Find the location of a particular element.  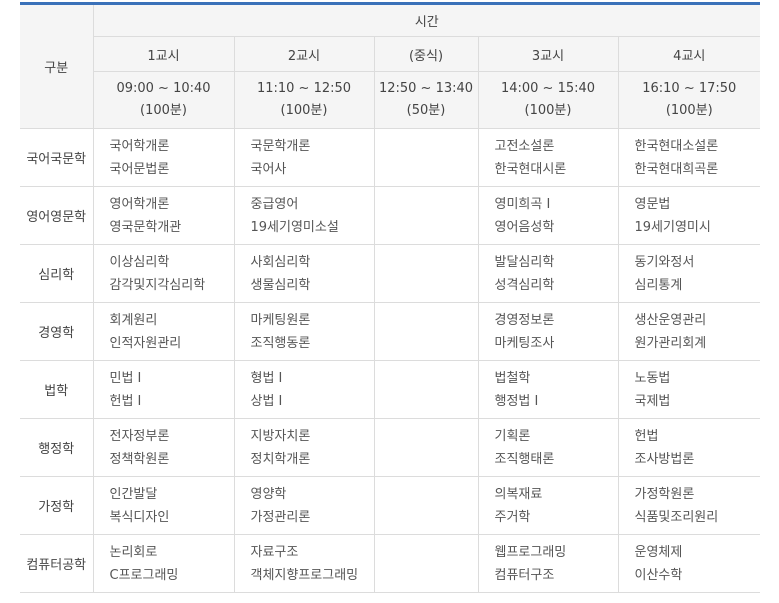

subject-name: 형법 I is located at coordinates (266, 378).